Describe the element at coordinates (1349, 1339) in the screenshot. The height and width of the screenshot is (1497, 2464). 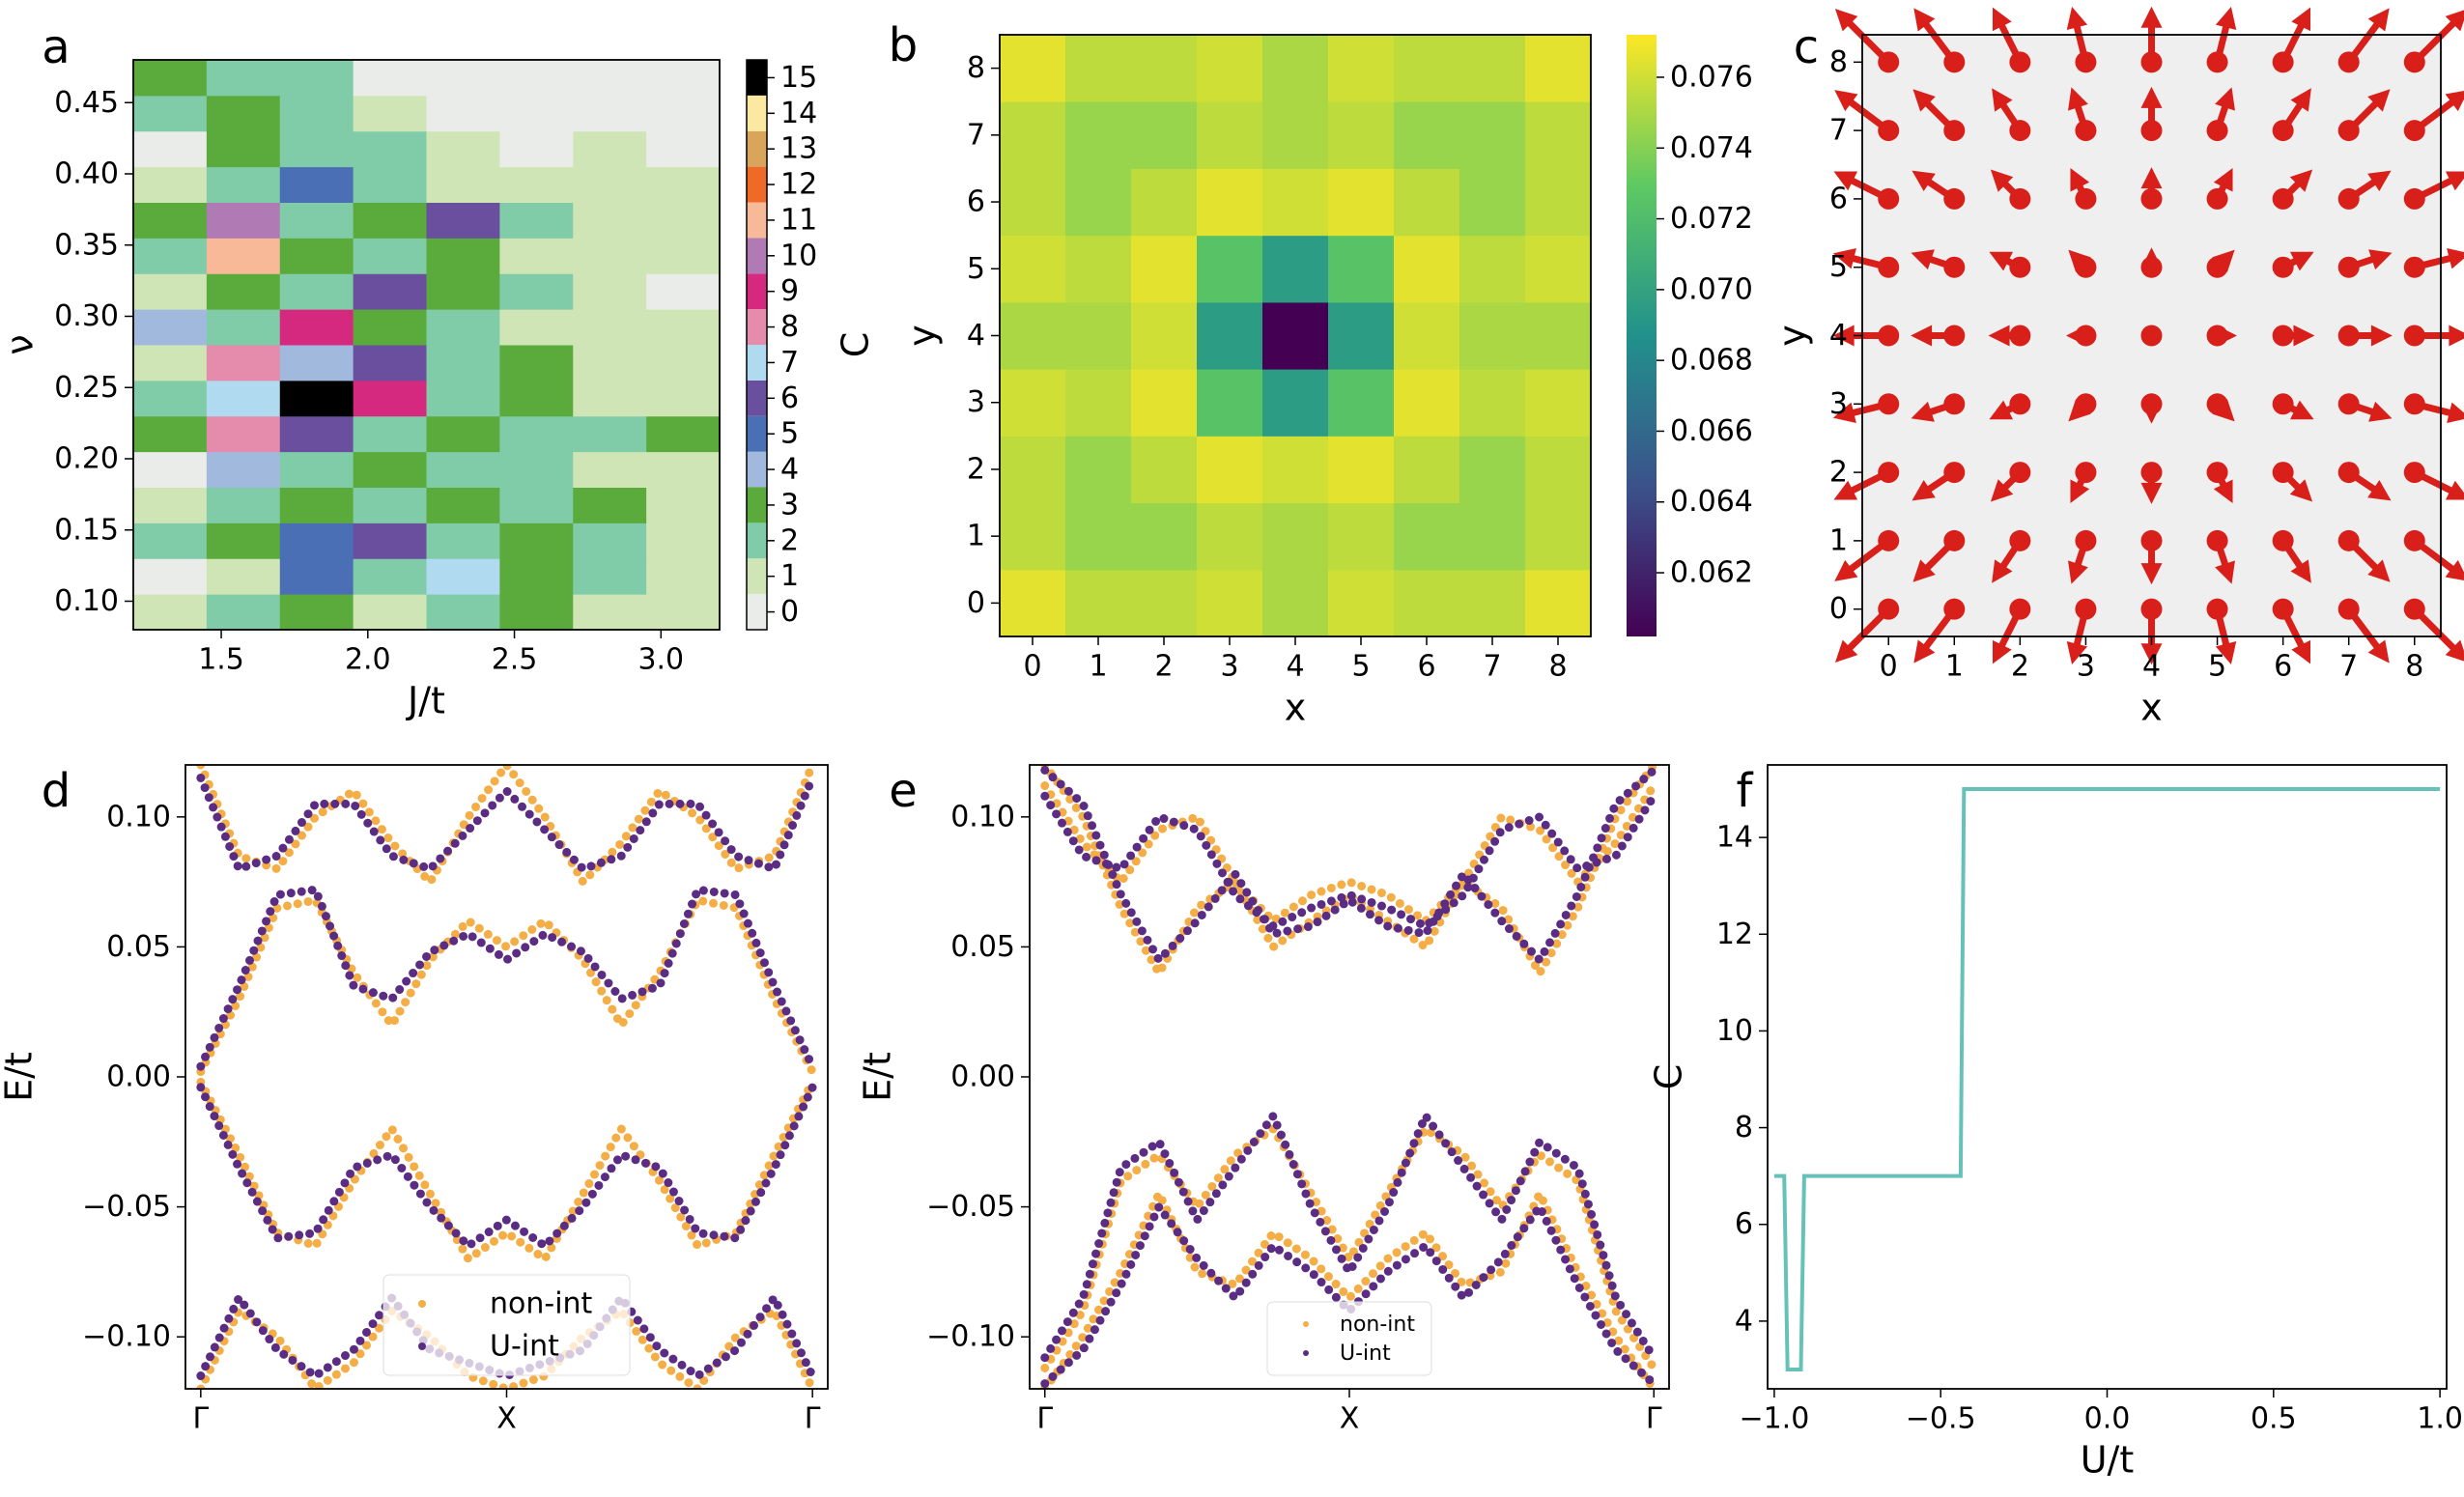
I see `legend-box` at that location.